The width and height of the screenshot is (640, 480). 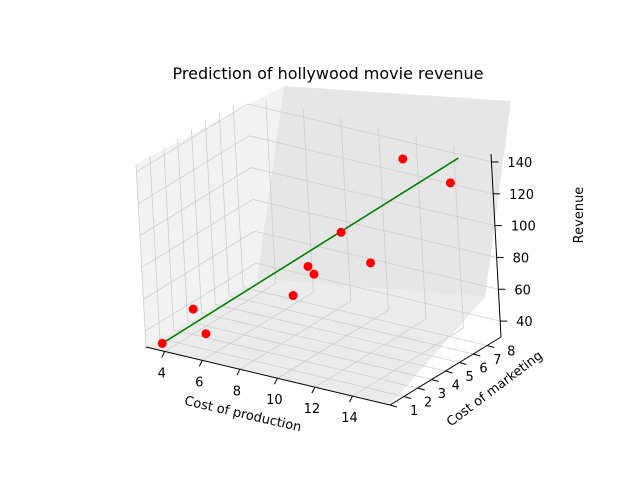 I want to click on x-tick-label: 10, so click(x=274, y=400).